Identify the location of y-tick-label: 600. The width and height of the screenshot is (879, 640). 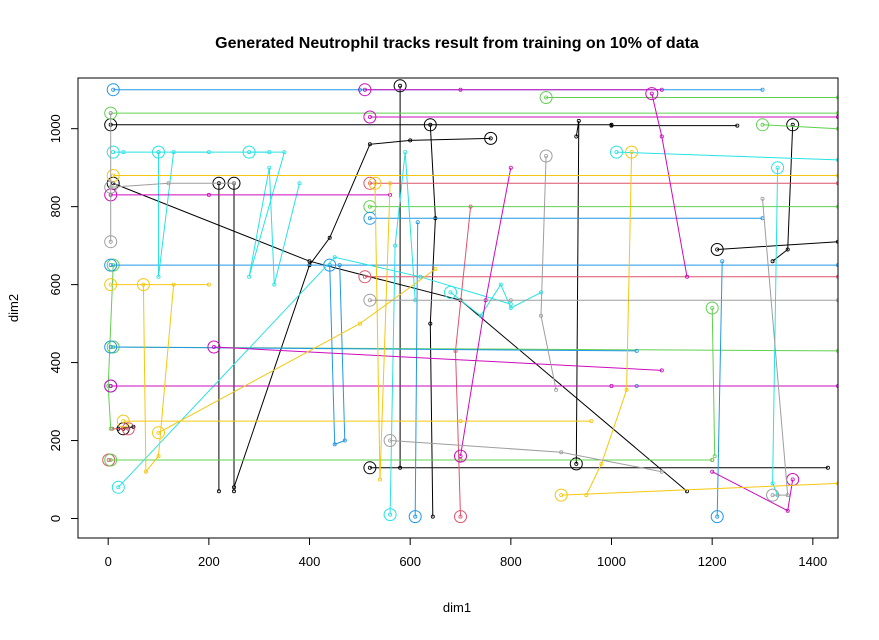
(55, 285).